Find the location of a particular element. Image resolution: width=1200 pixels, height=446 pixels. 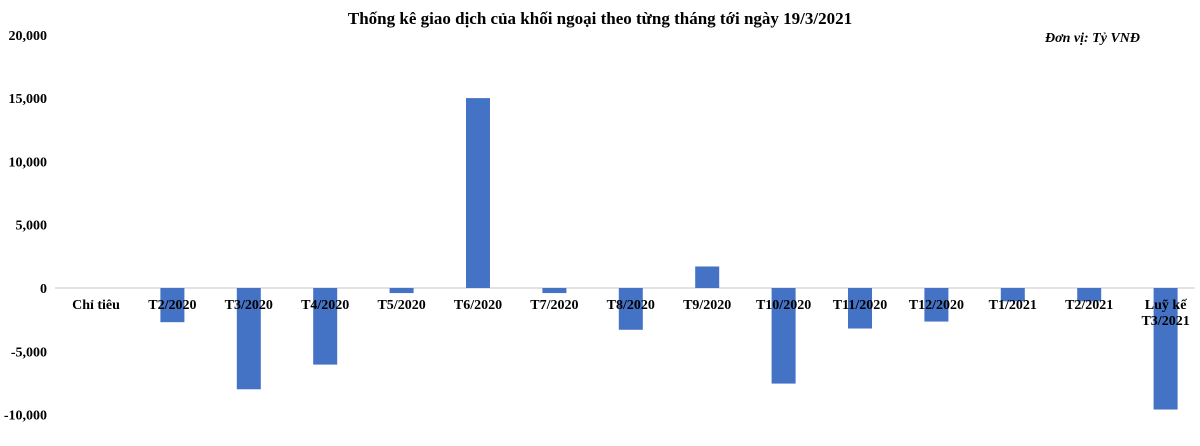

y-tick-label: 5,000 is located at coordinates (32, 226).